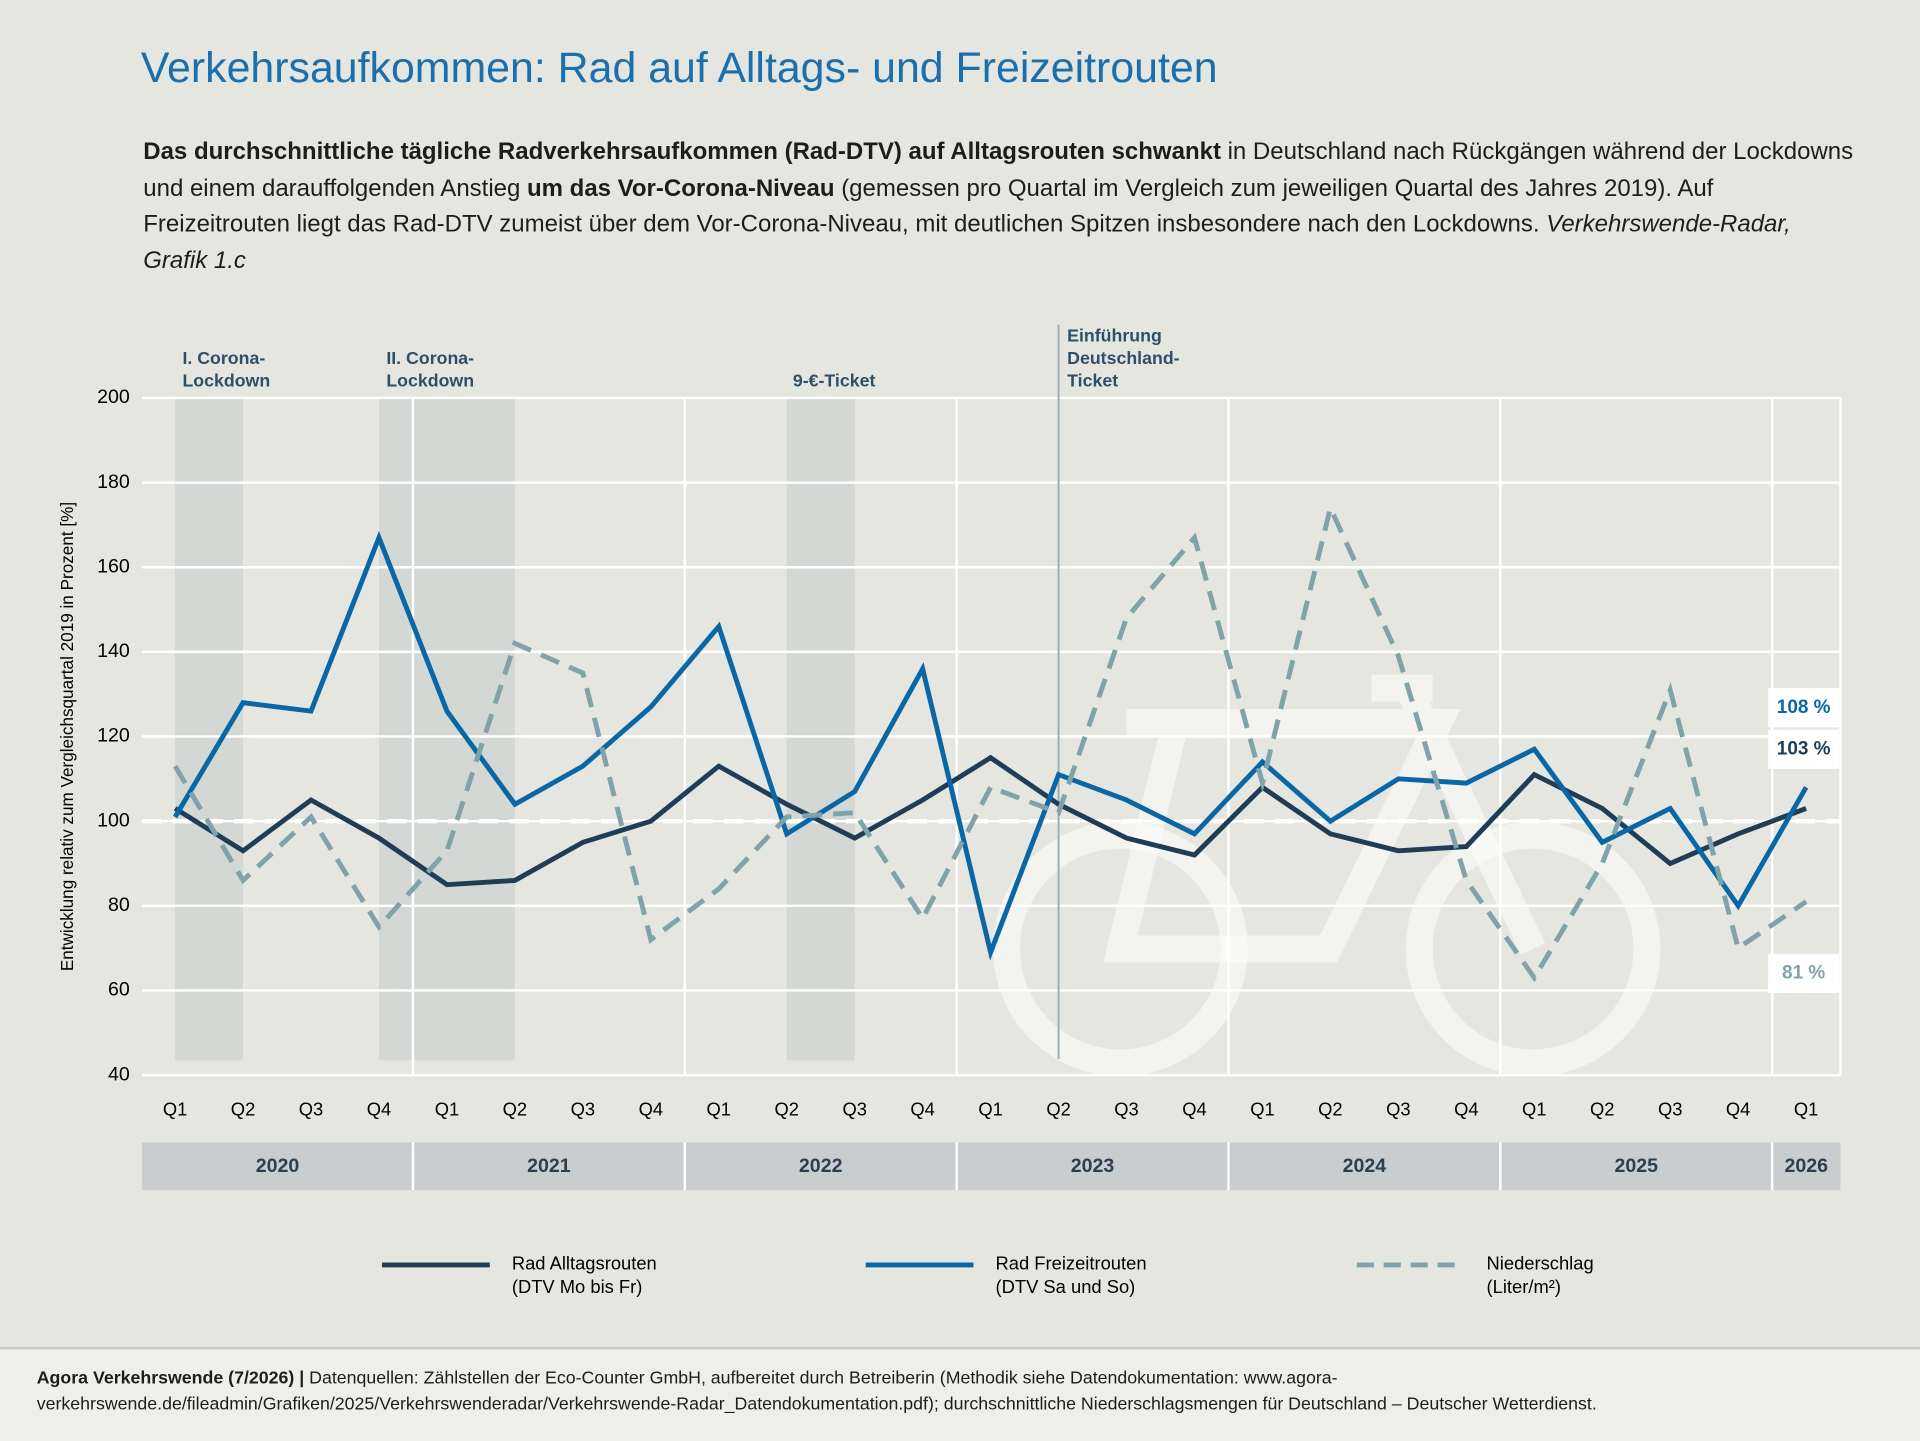  Describe the element at coordinates (1540, 1263) in the screenshot. I see `legend-label: Niederschlag` at that location.